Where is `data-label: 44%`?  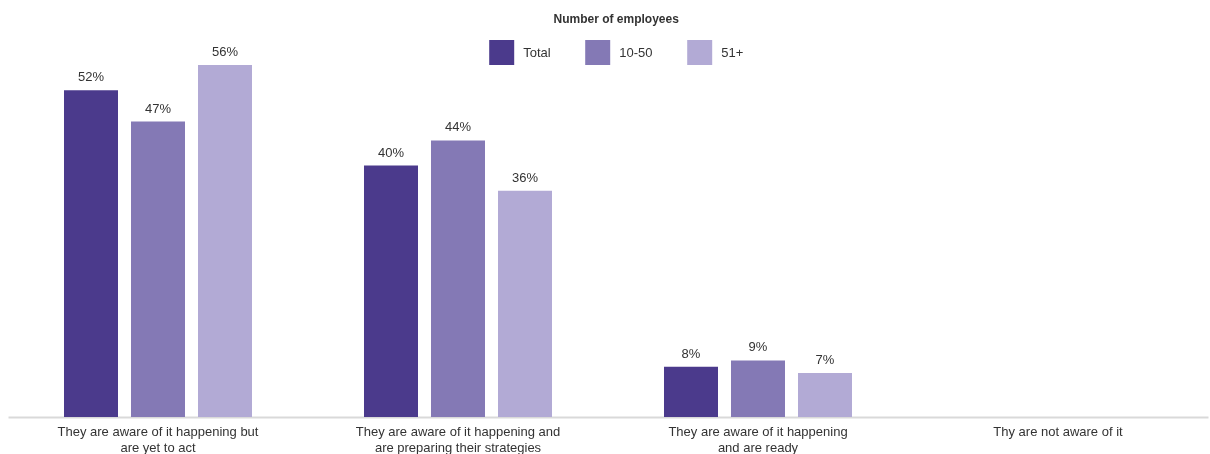 data-label: 44% is located at coordinates (458, 127).